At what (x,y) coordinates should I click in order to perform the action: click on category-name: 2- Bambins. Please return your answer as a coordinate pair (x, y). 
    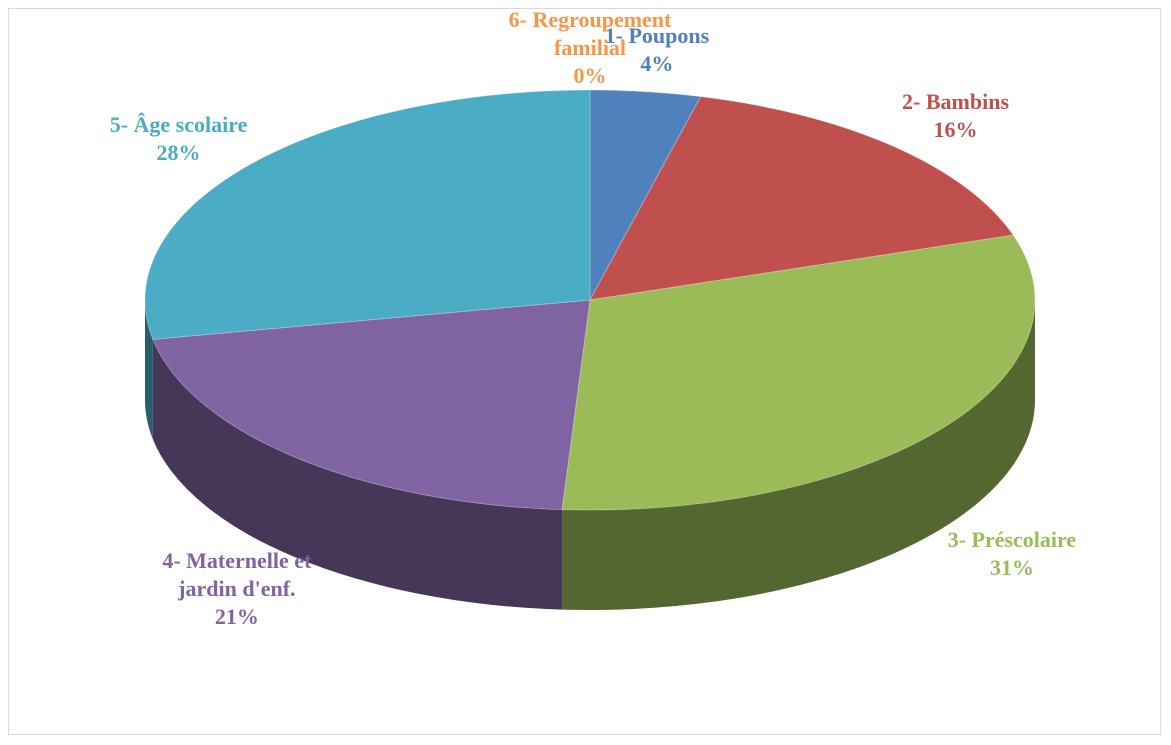
    Looking at the image, I should click on (956, 102).